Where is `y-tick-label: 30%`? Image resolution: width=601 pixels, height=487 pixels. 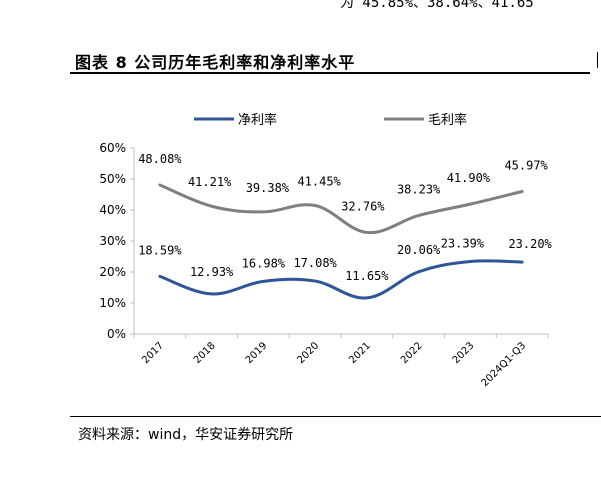
y-tick-label: 30% is located at coordinates (112, 241).